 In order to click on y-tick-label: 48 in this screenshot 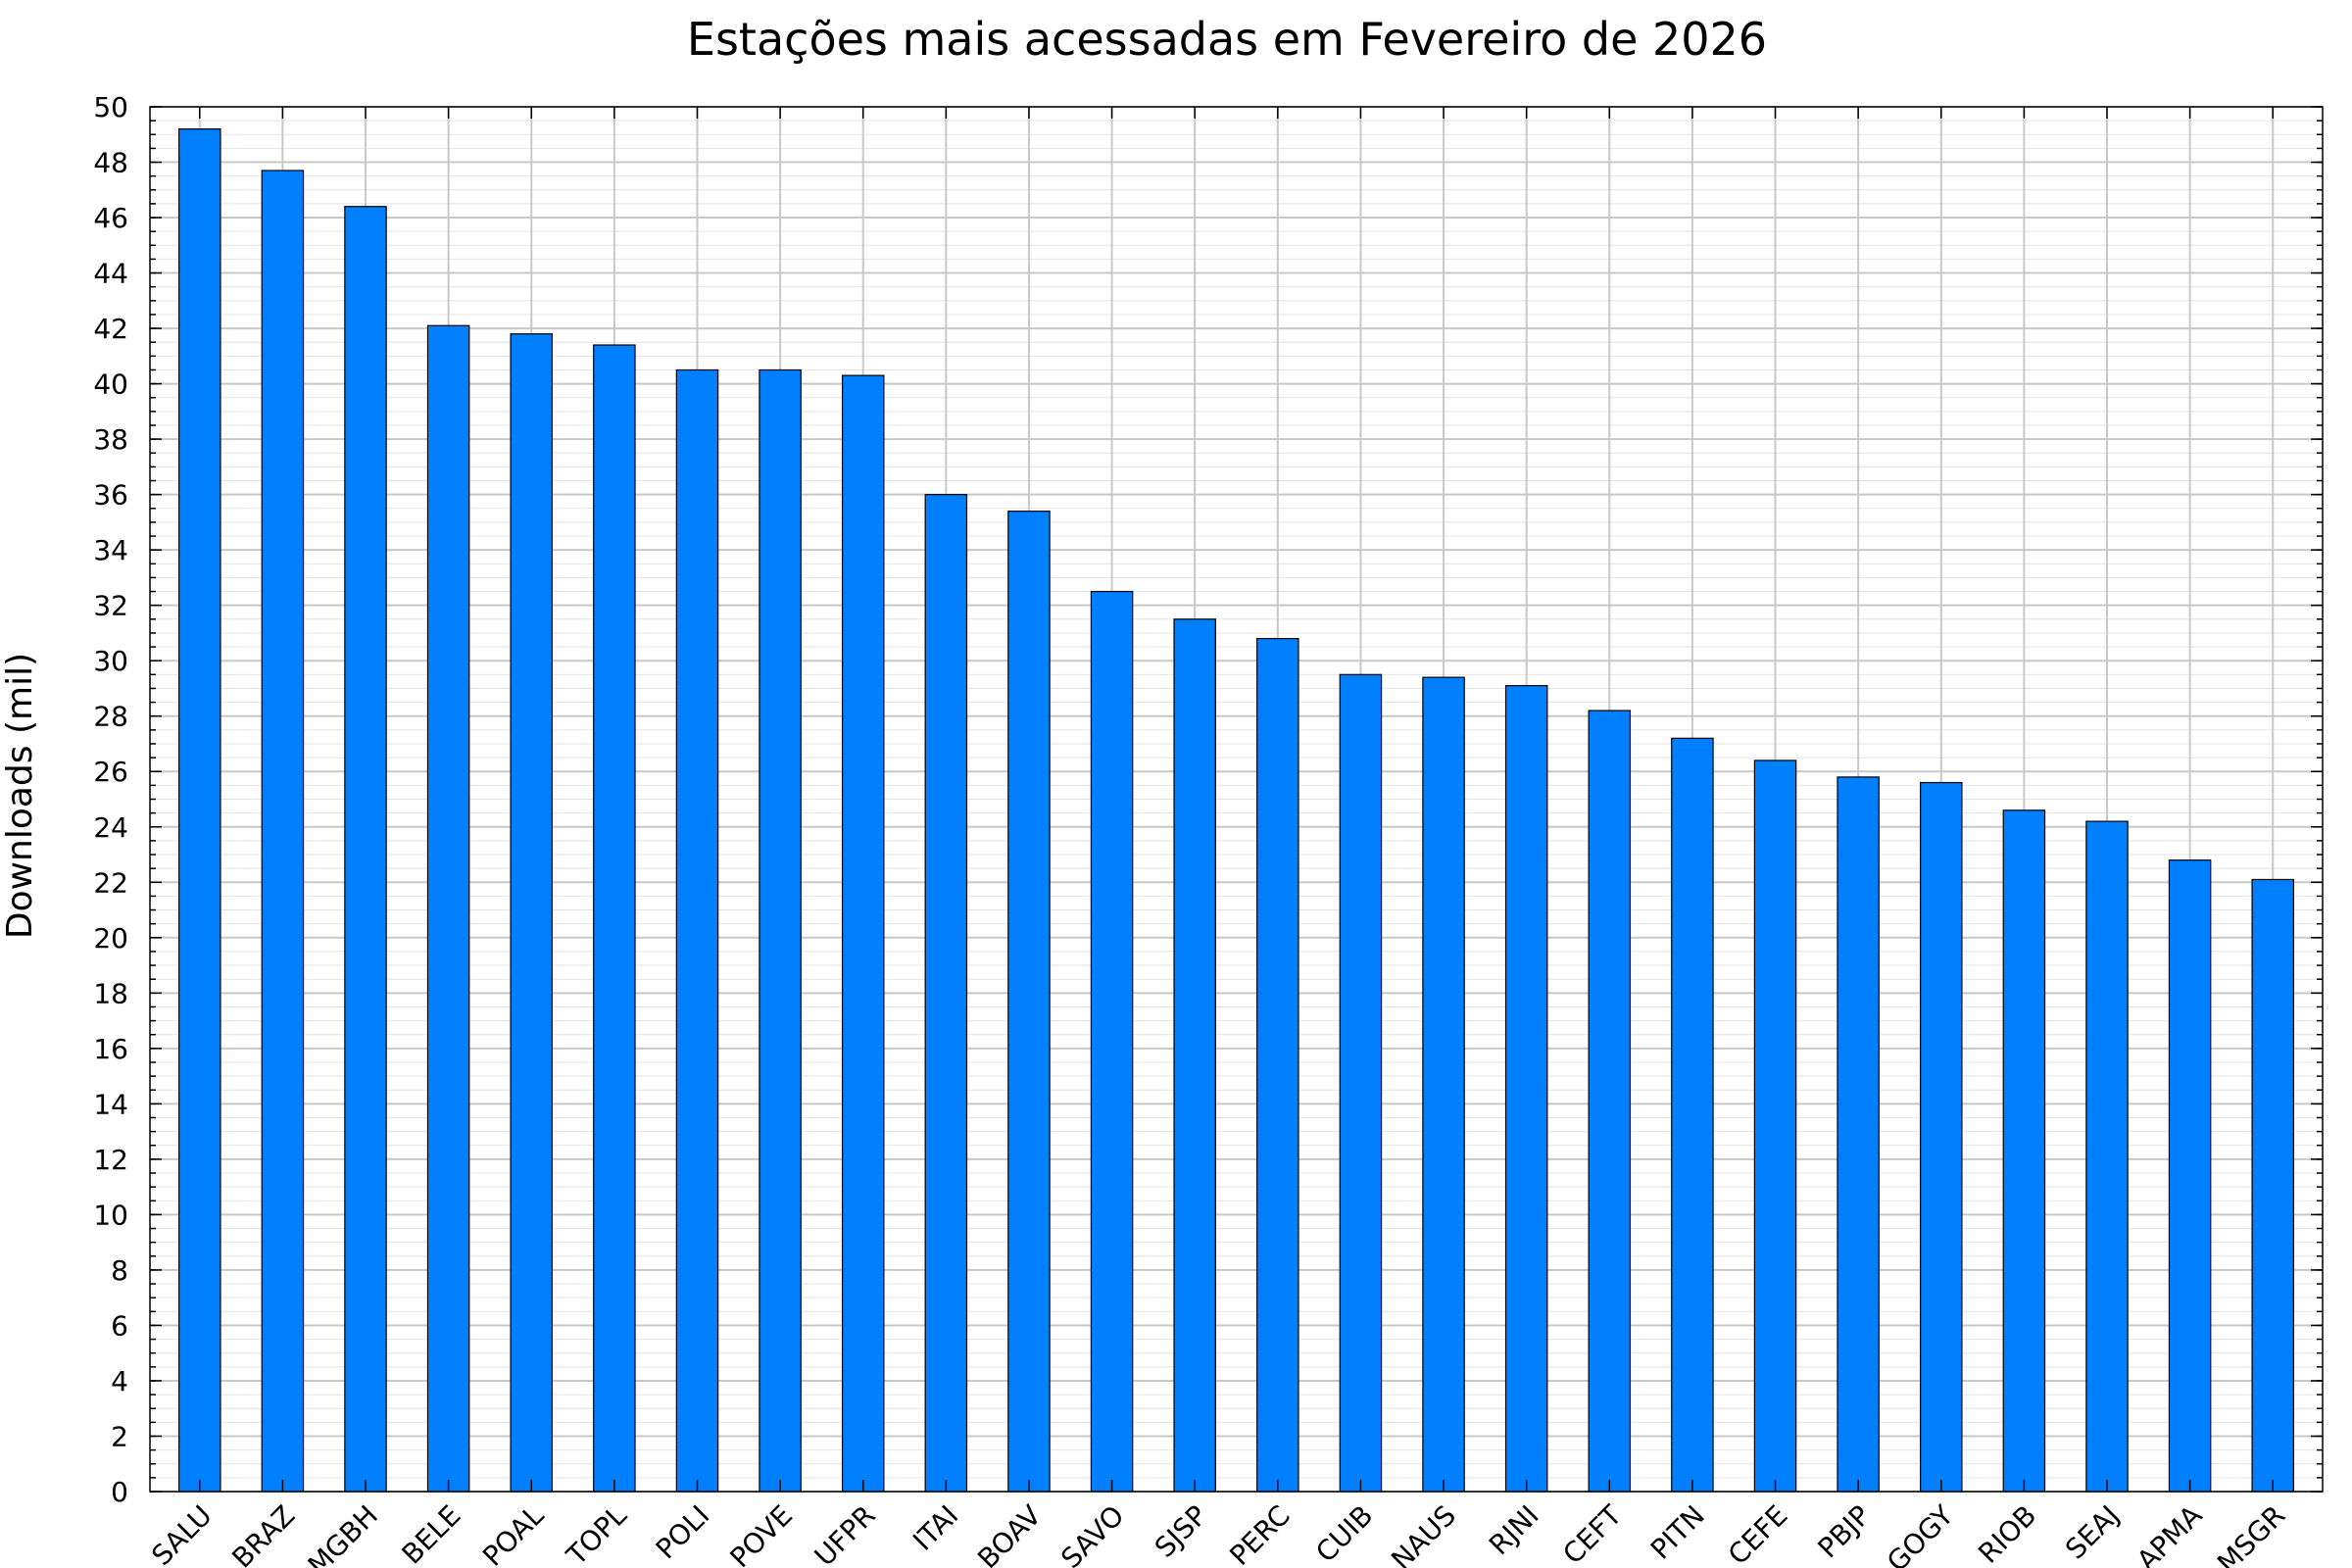, I will do `click(110, 163)`.